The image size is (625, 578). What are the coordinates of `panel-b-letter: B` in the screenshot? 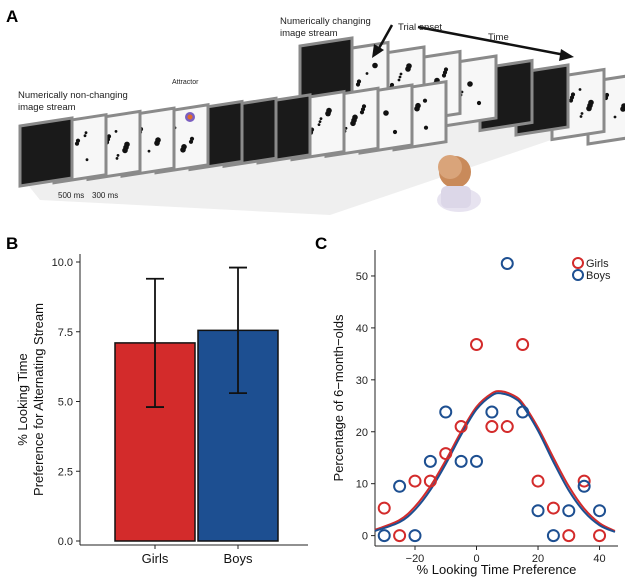 It's located at (12, 243).